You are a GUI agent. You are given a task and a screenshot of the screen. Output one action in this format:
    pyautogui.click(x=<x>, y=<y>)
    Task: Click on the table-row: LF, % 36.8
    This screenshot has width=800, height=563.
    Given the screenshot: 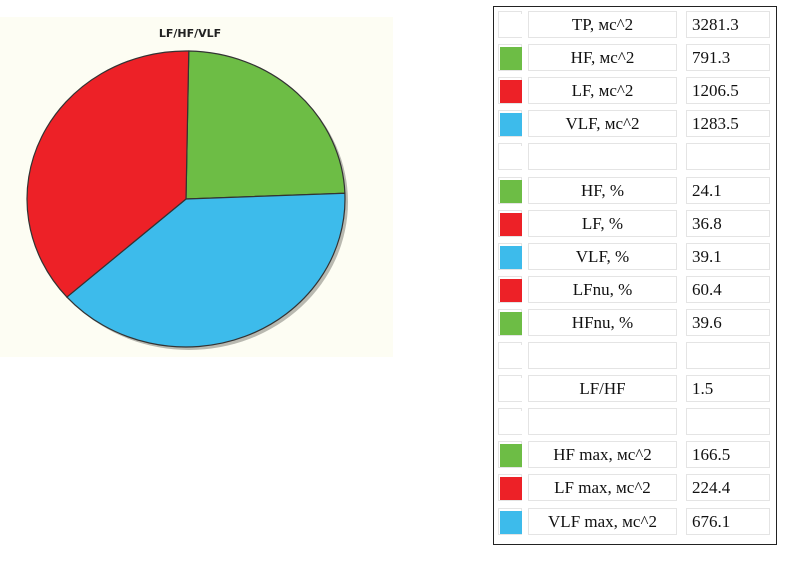 What is the action you would take?
    pyautogui.click(x=636, y=223)
    